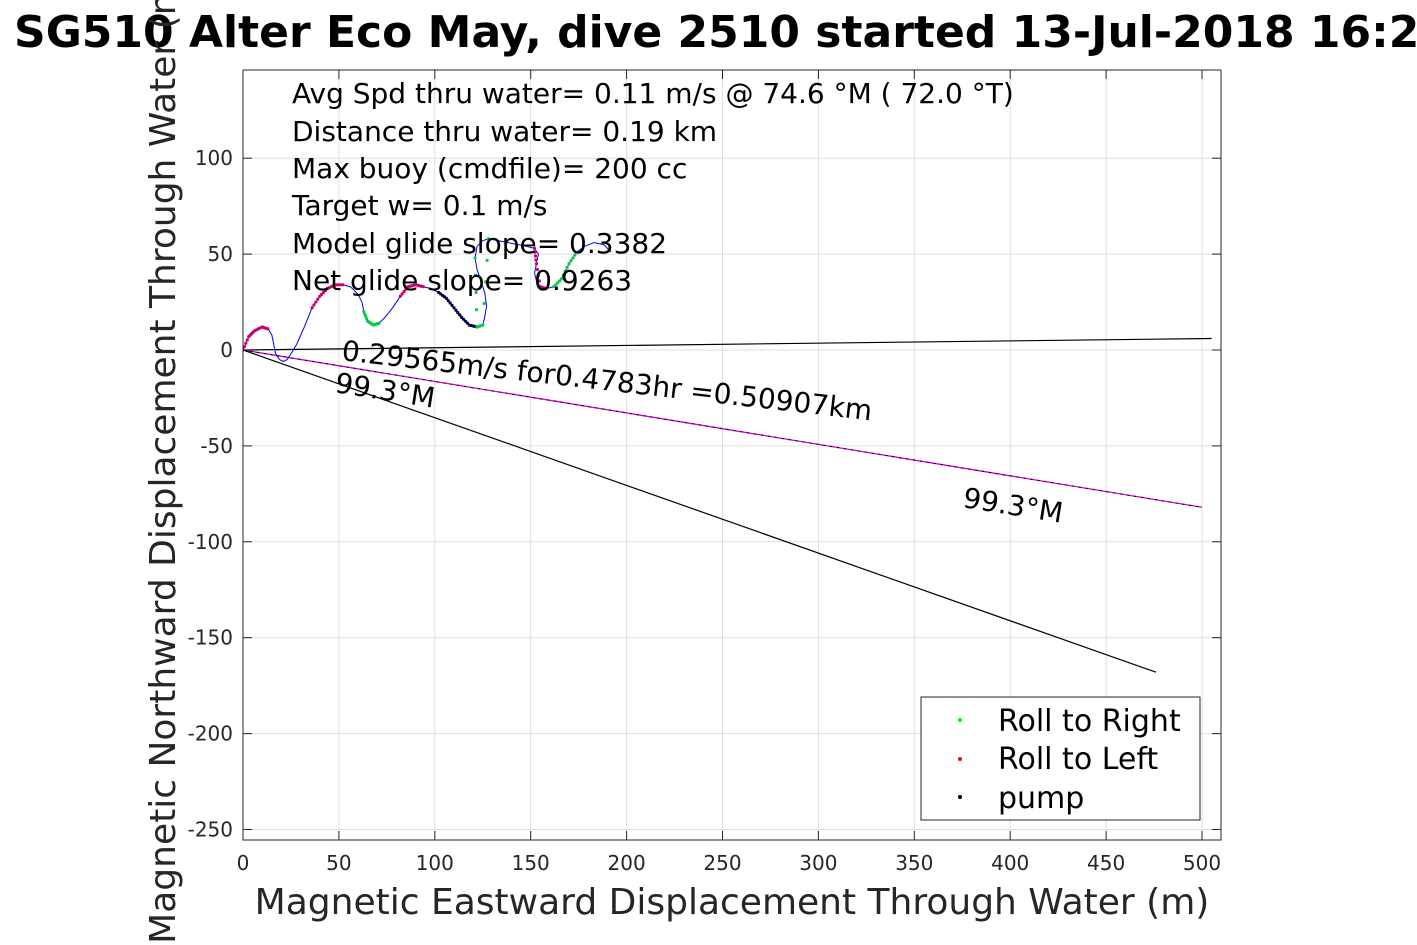 The width and height of the screenshot is (1417, 945). Describe the element at coordinates (210, 734) in the screenshot. I see `y-tick-label: -200` at that location.